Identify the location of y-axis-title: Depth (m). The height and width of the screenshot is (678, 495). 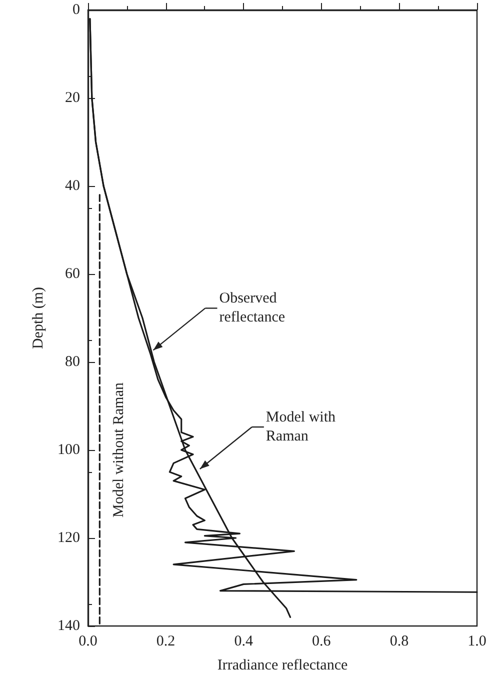
(38, 318).